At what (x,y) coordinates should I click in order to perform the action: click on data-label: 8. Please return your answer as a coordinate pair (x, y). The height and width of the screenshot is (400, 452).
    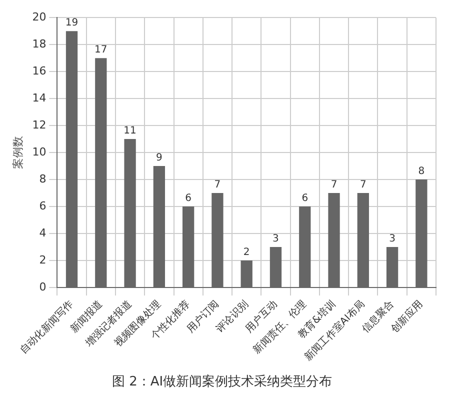
    Looking at the image, I should click on (421, 172).